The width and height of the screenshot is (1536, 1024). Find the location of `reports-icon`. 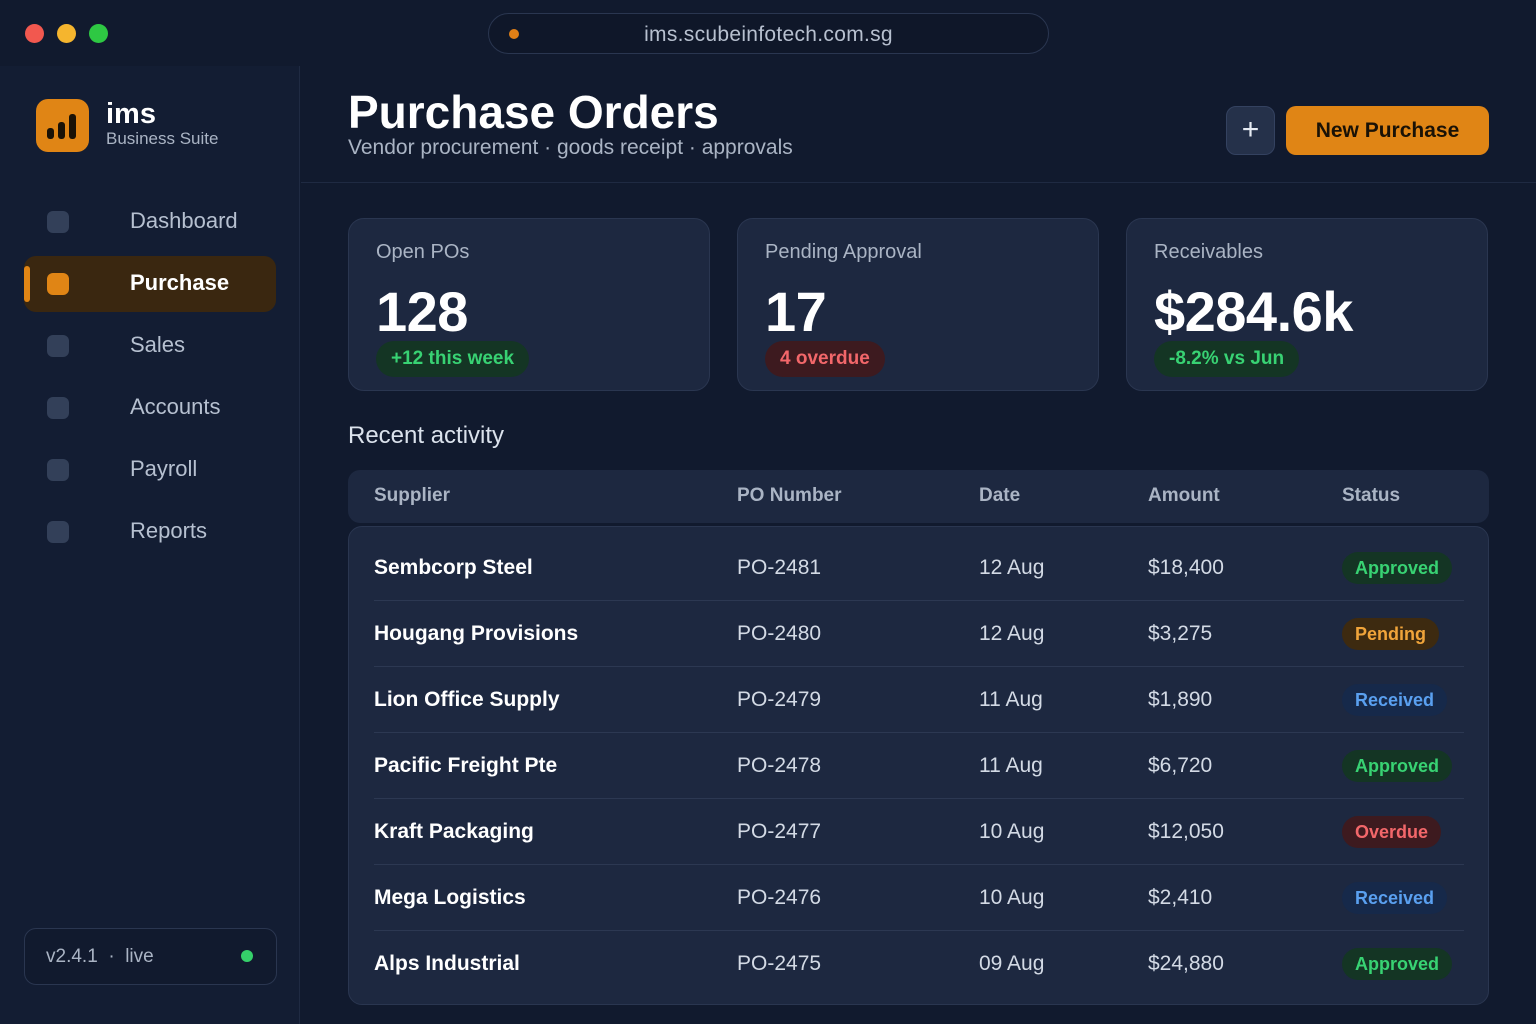

reports-icon is located at coordinates (58, 532).